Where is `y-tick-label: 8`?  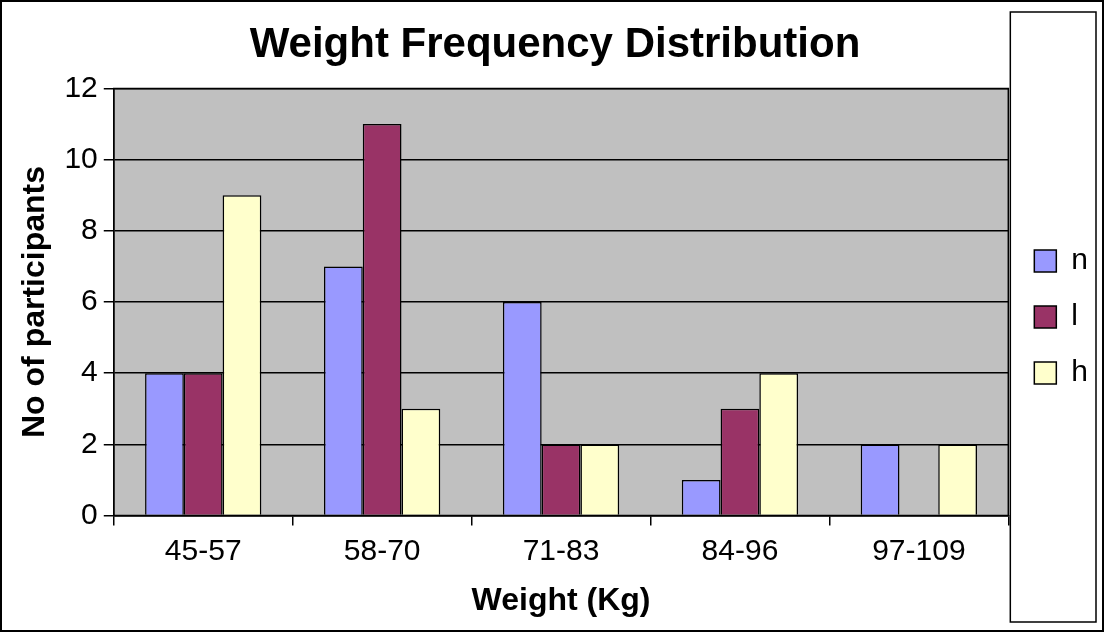 y-tick-label: 8 is located at coordinates (89, 229).